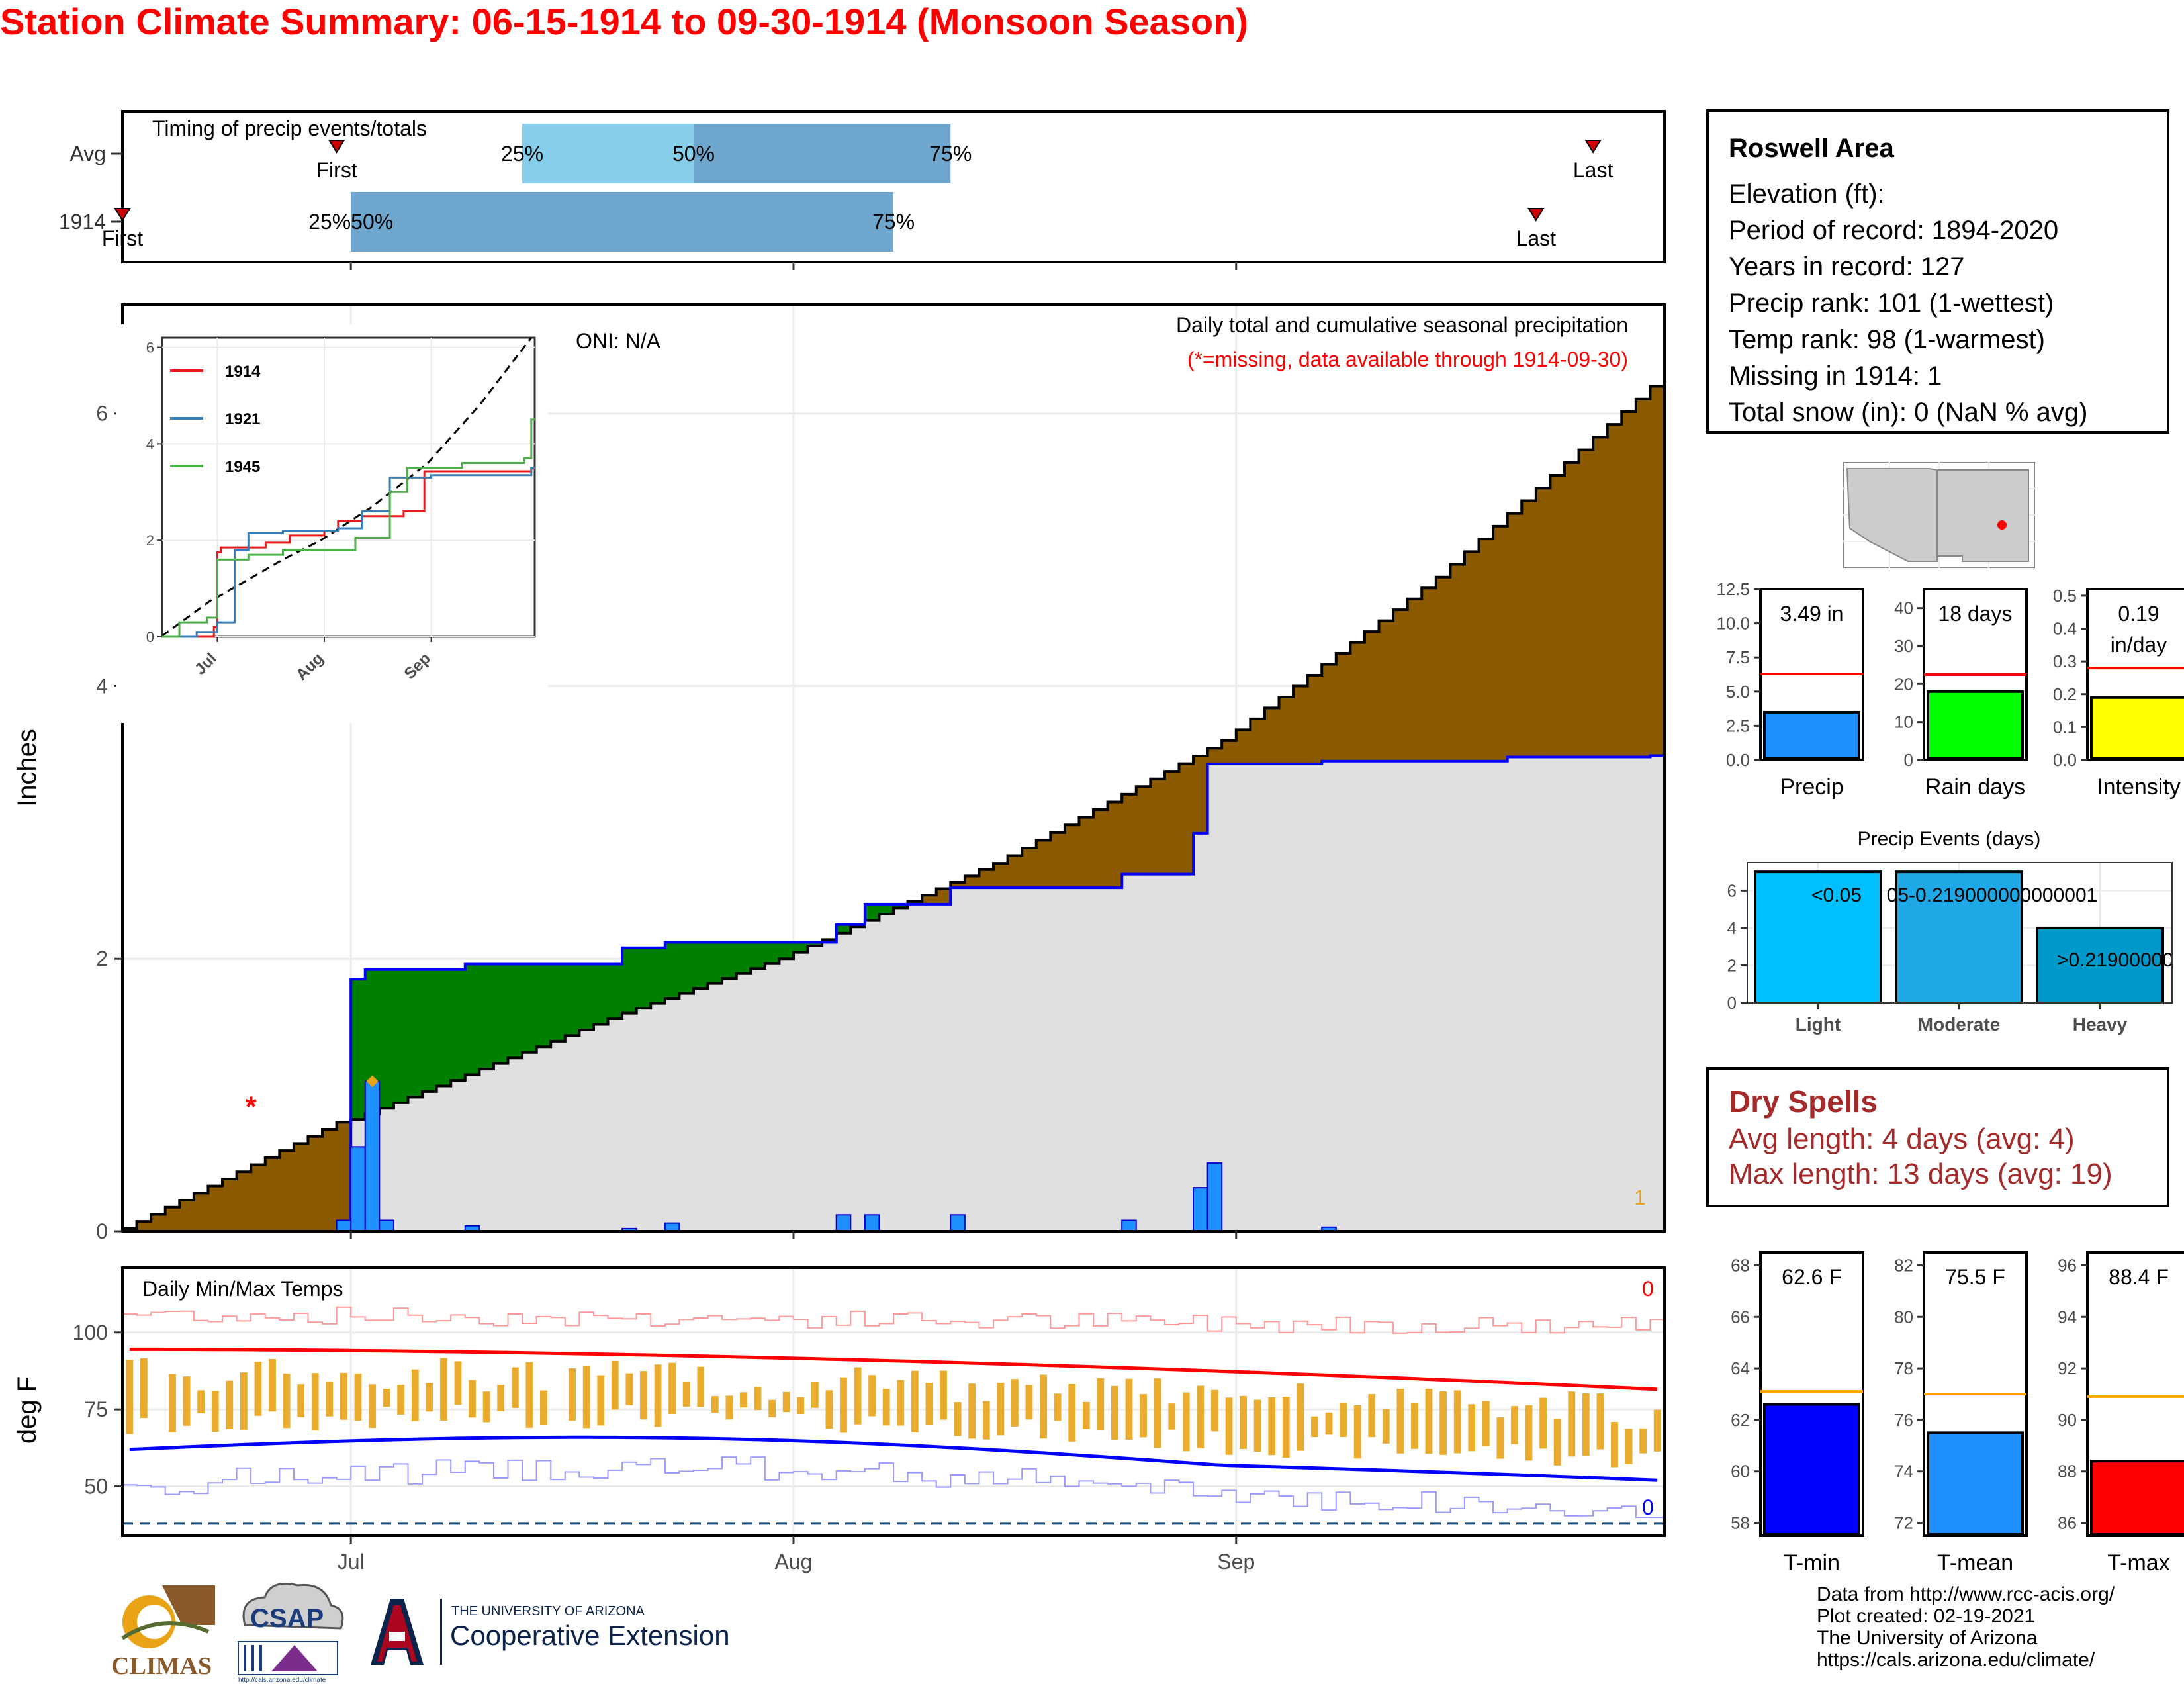 Image resolution: width=2184 pixels, height=1688 pixels. Describe the element at coordinates (1921, 1174) in the screenshot. I see `dry-max-length: Max length: 13 days (avg: 19)` at that location.